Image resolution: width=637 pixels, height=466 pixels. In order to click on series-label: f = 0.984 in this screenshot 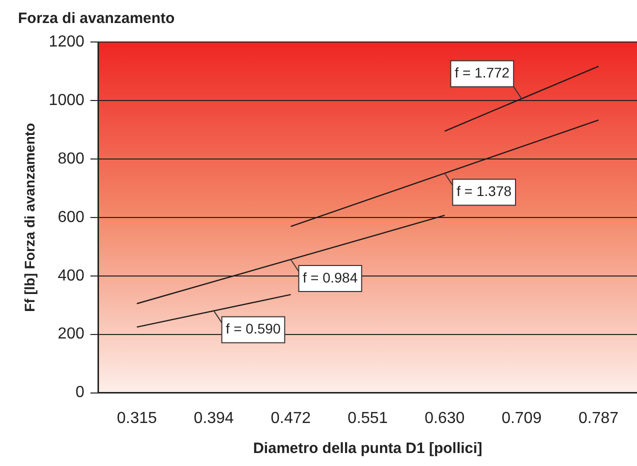, I will do `click(330, 277)`.